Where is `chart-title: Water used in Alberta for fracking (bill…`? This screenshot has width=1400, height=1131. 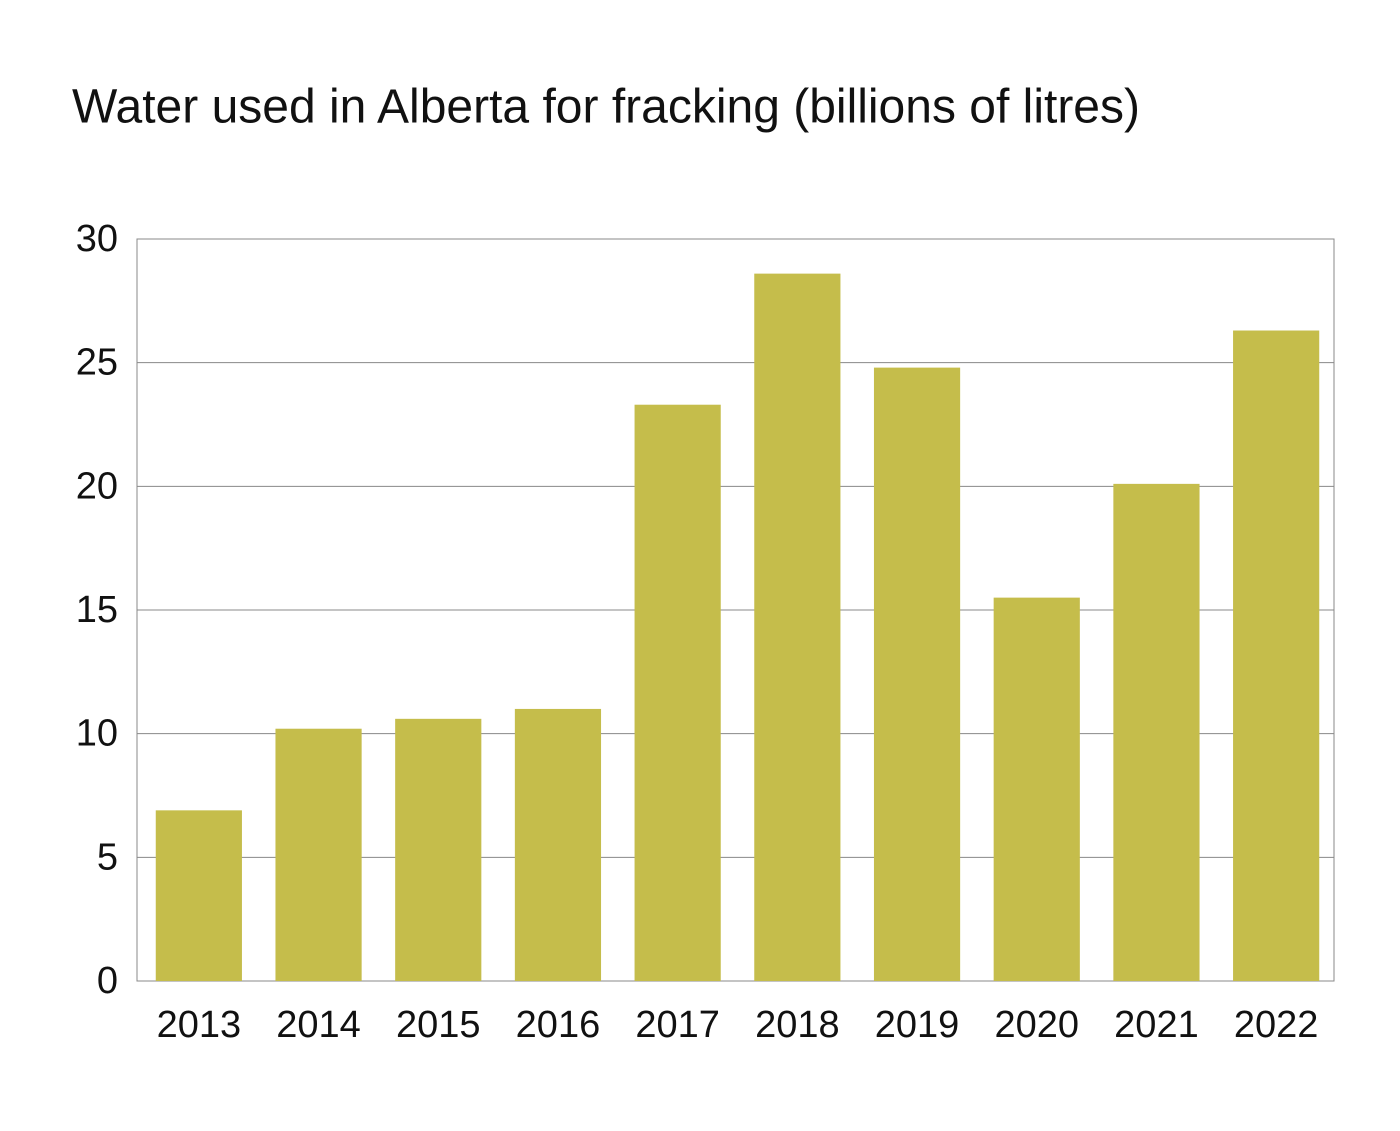
chart-title: Water used in Alberta for fracking (bill… is located at coordinates (606, 107).